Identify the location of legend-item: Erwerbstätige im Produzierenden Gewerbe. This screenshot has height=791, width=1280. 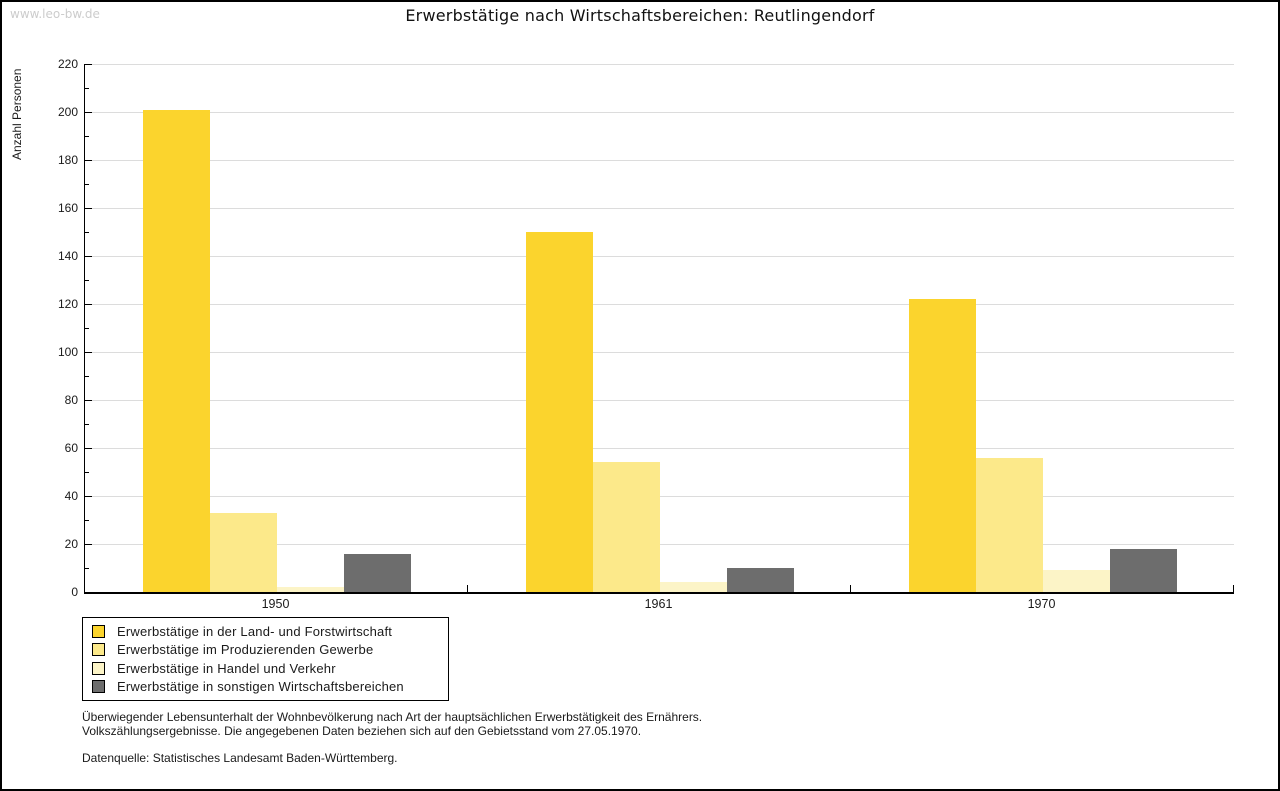
(268, 649).